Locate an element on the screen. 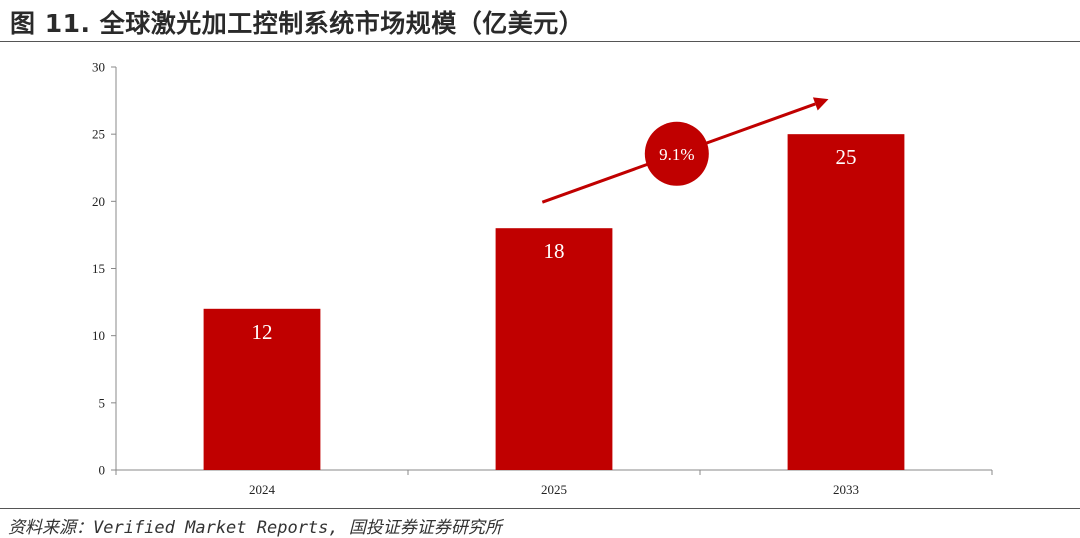 This screenshot has width=1080, height=538. x-tick-label: 2024 is located at coordinates (262, 489).